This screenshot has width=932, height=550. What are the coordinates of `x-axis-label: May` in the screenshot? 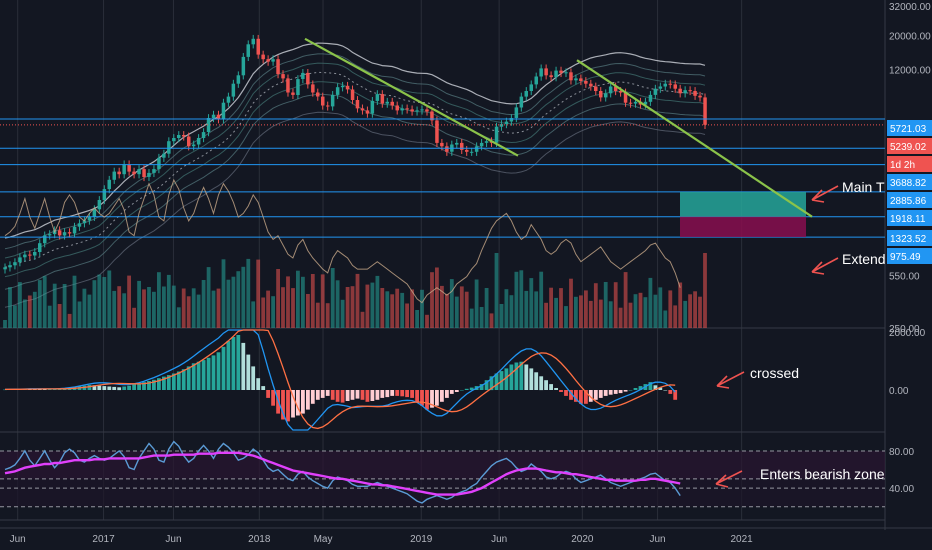 It's located at (323, 539).